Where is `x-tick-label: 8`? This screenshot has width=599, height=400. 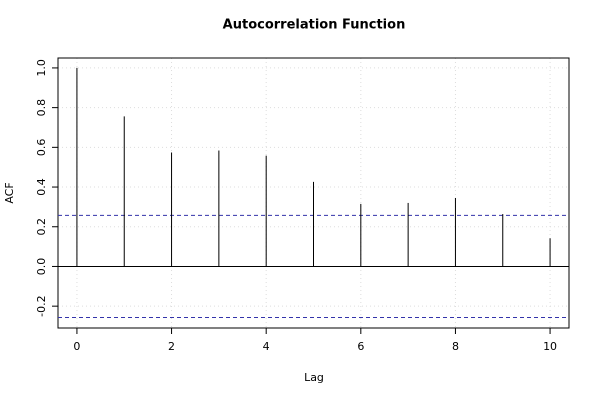 x-tick-label: 8 is located at coordinates (455, 346).